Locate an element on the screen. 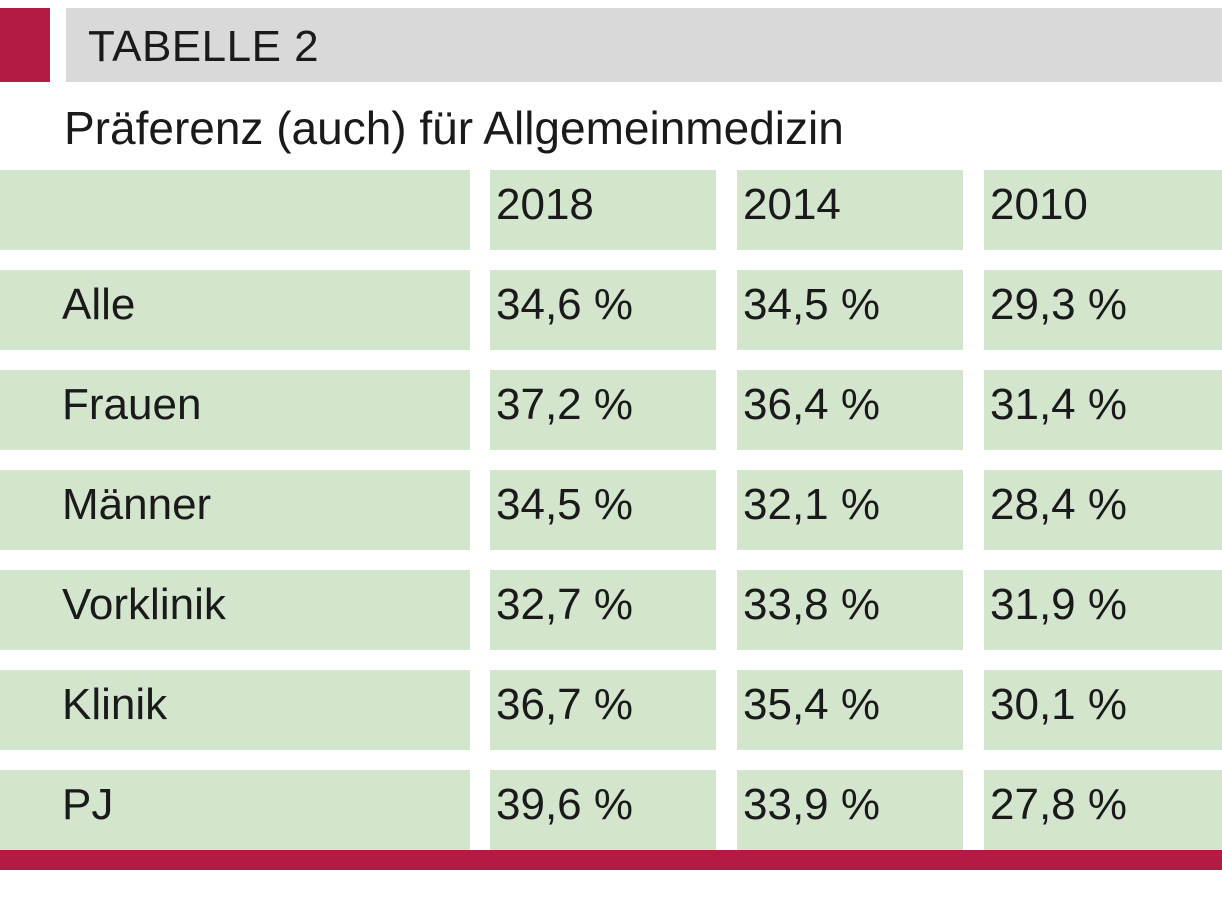 The width and height of the screenshot is (1222, 900). table-row: Klinik 36,7 % 35,4 % 30,1 % is located at coordinates (611, 710).